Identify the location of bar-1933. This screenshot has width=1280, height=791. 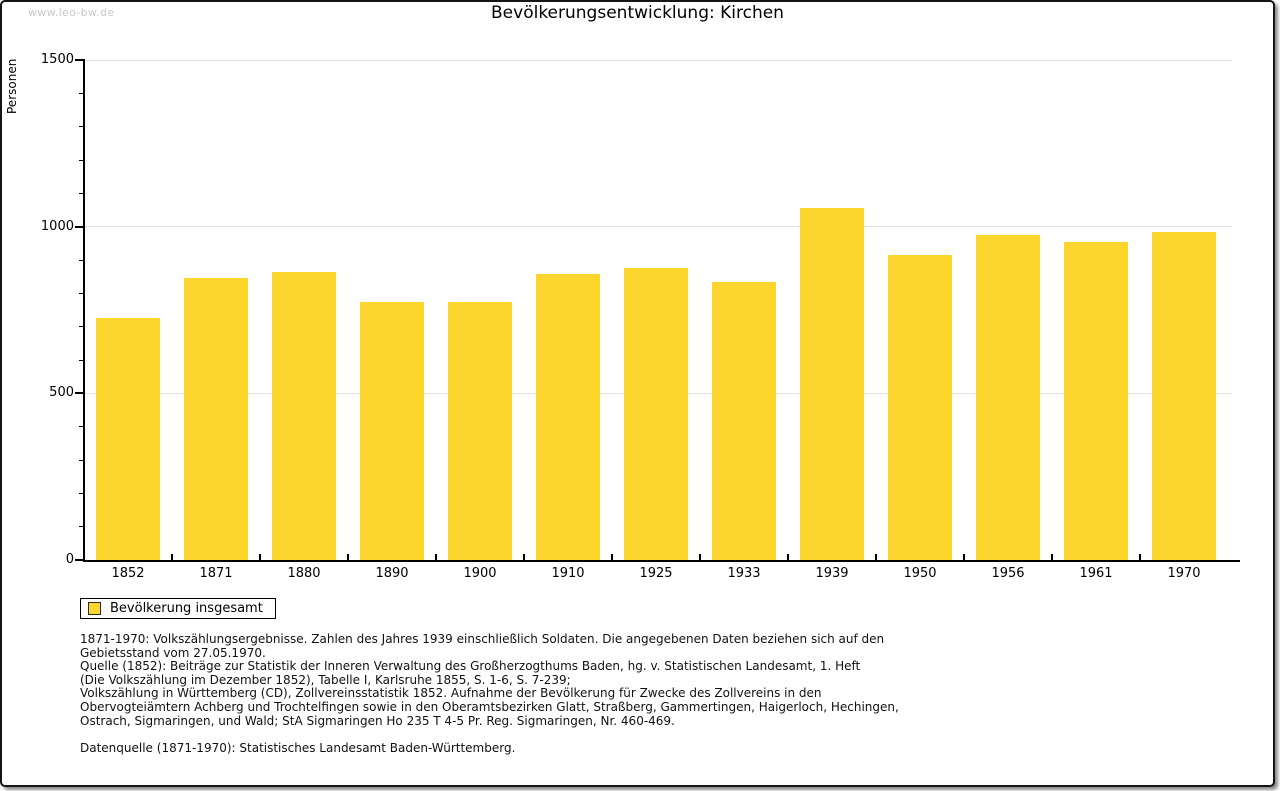
(744, 421).